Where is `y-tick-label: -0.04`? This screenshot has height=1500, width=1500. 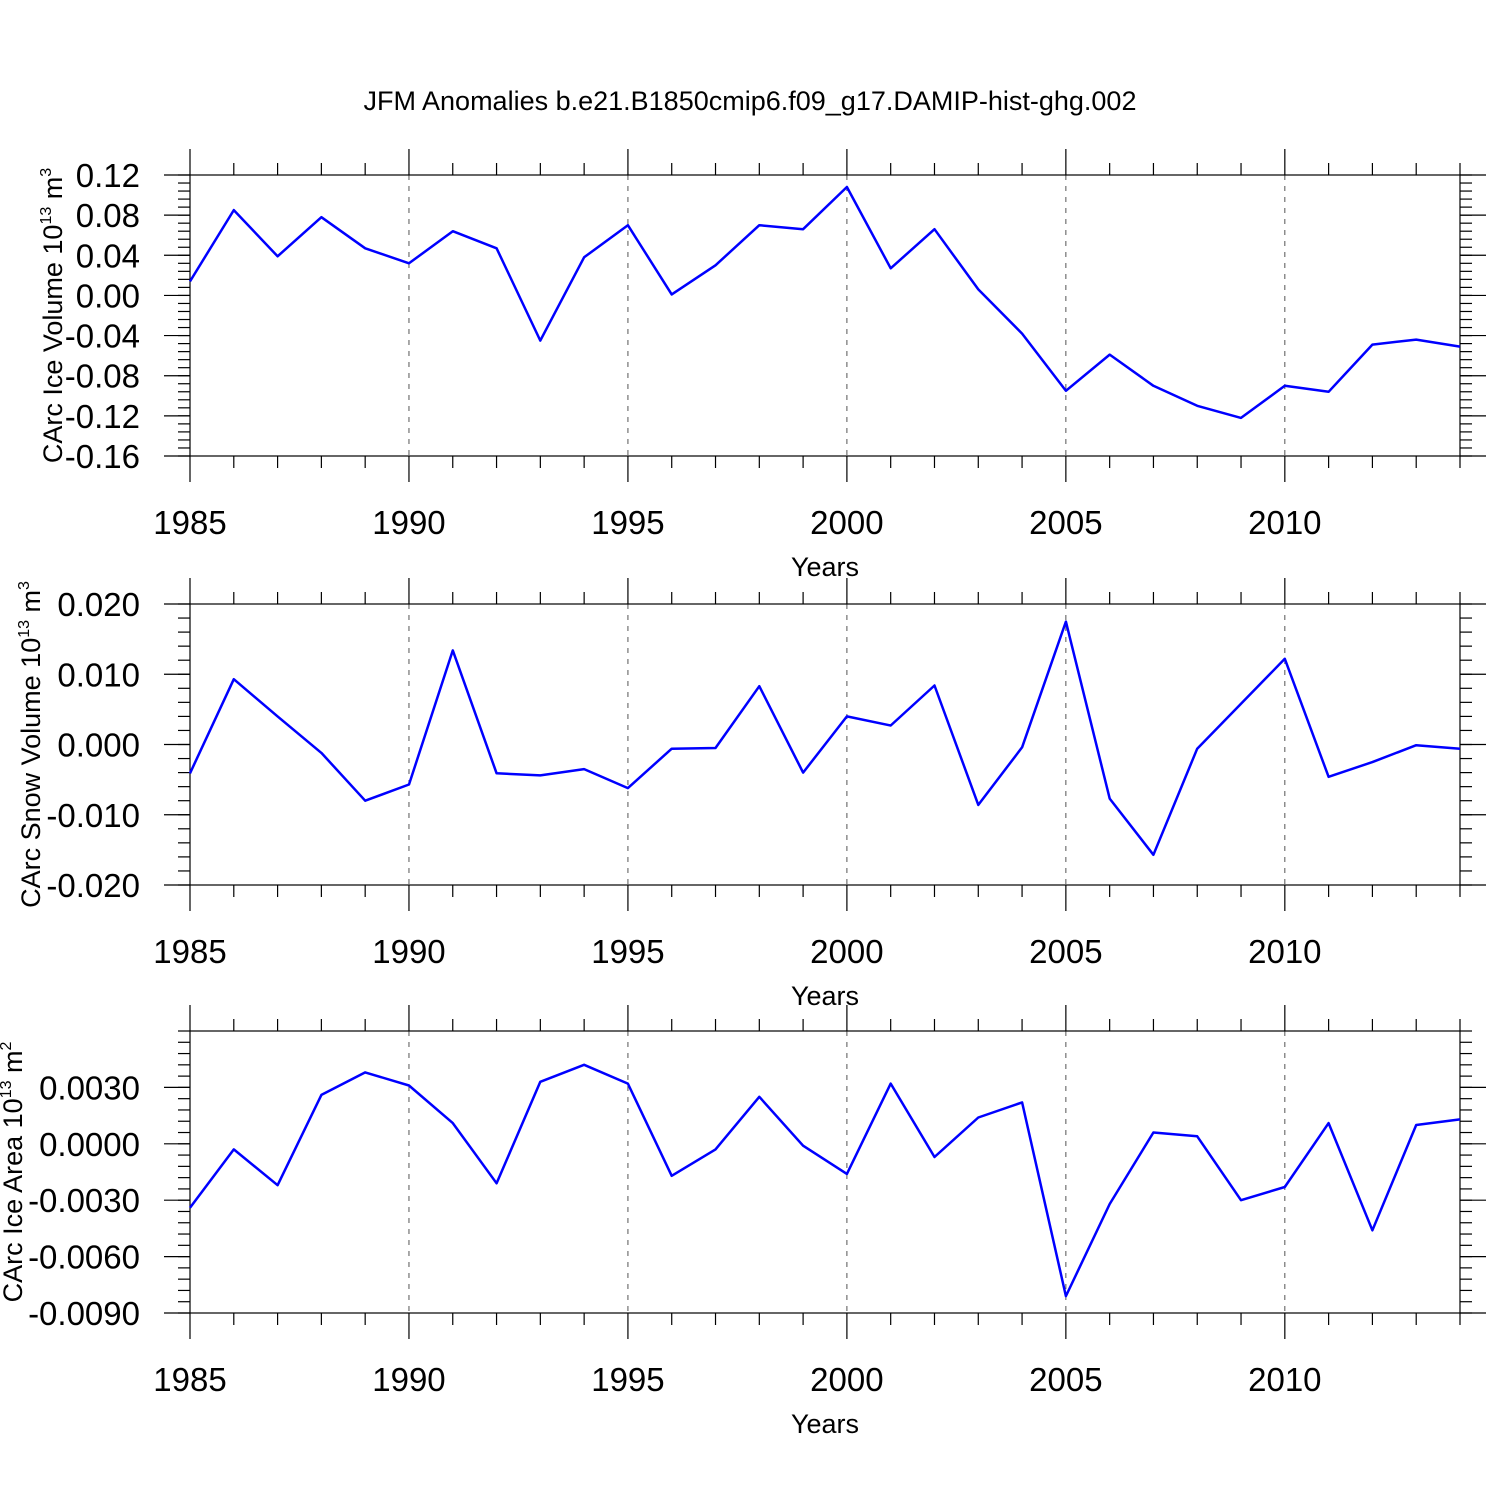
y-tick-label: -0.04 is located at coordinates (102, 336).